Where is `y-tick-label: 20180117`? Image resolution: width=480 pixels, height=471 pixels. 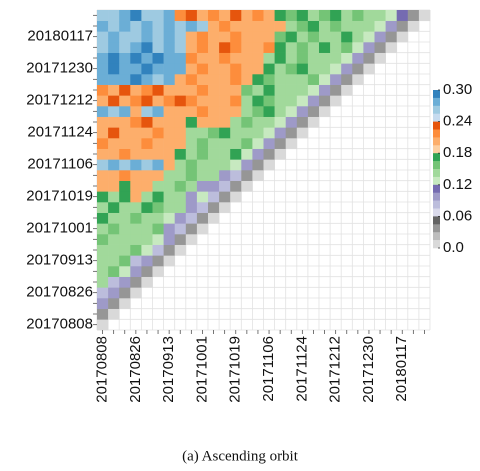
y-tick-label: 20180117 is located at coordinates (60, 36).